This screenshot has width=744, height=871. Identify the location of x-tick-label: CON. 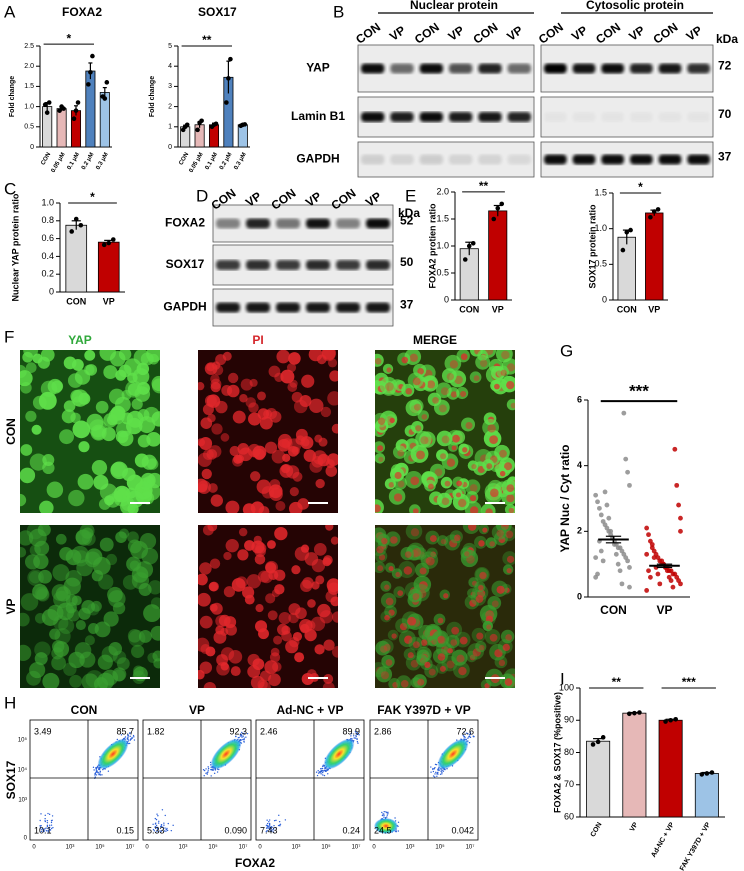
(469, 309).